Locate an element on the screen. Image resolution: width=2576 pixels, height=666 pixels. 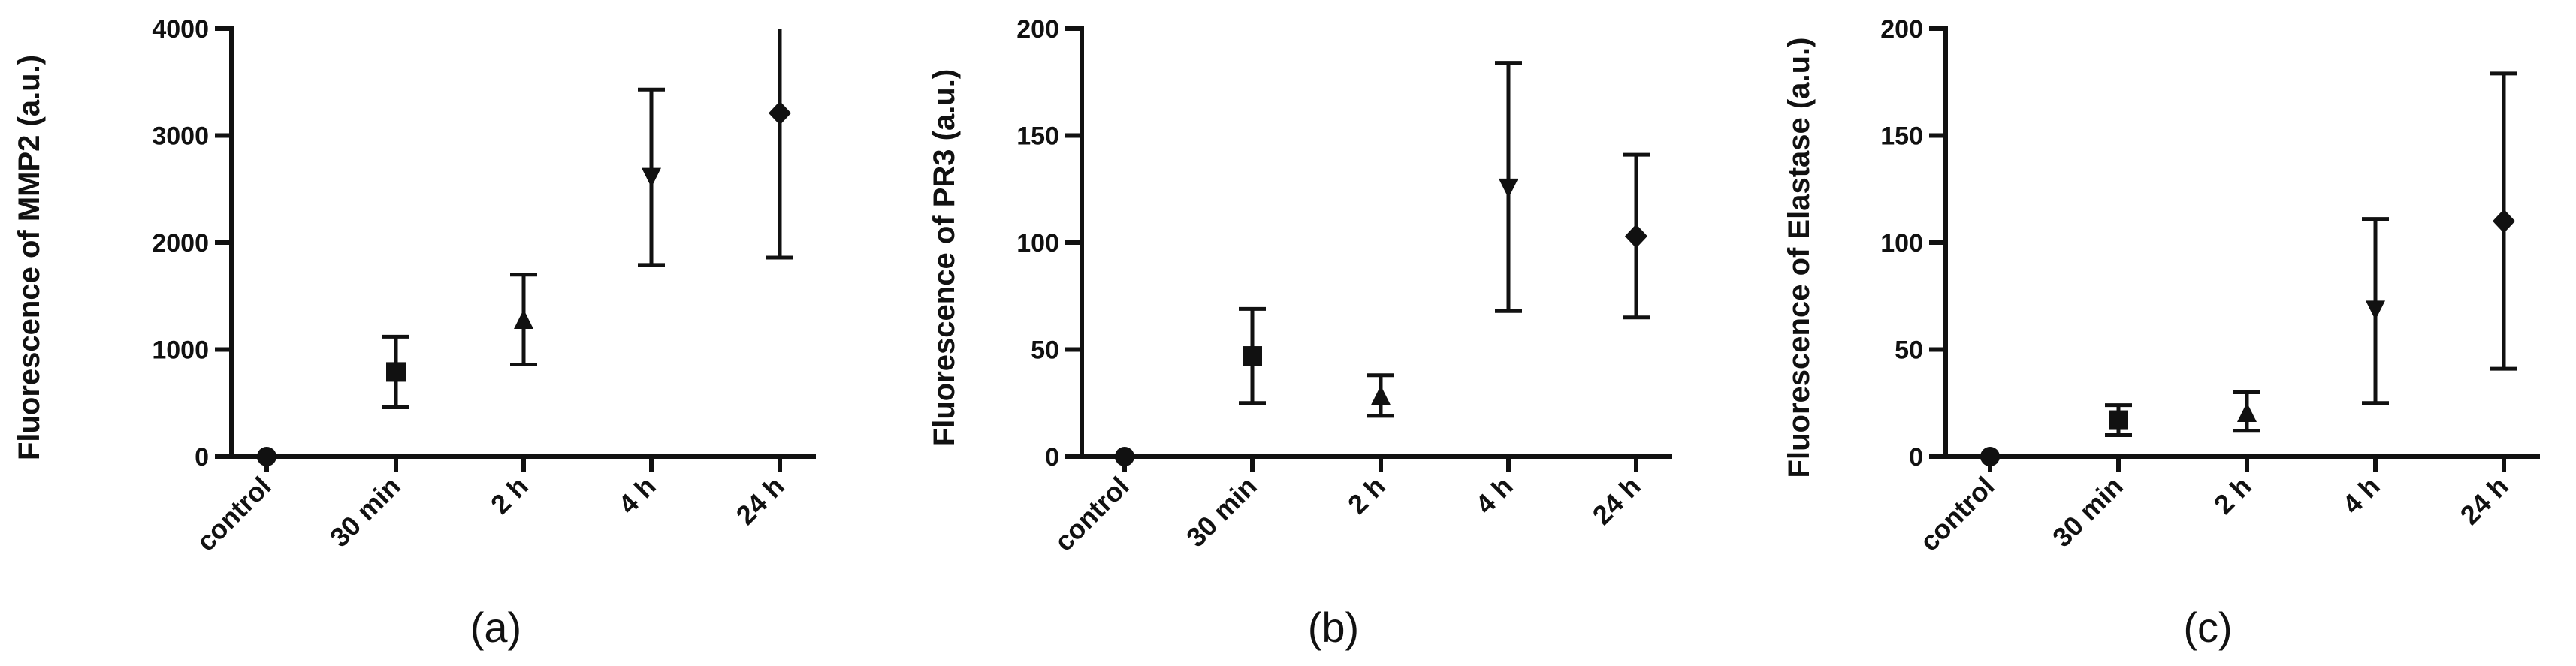
y-tick-label: 4000 is located at coordinates (180, 29).